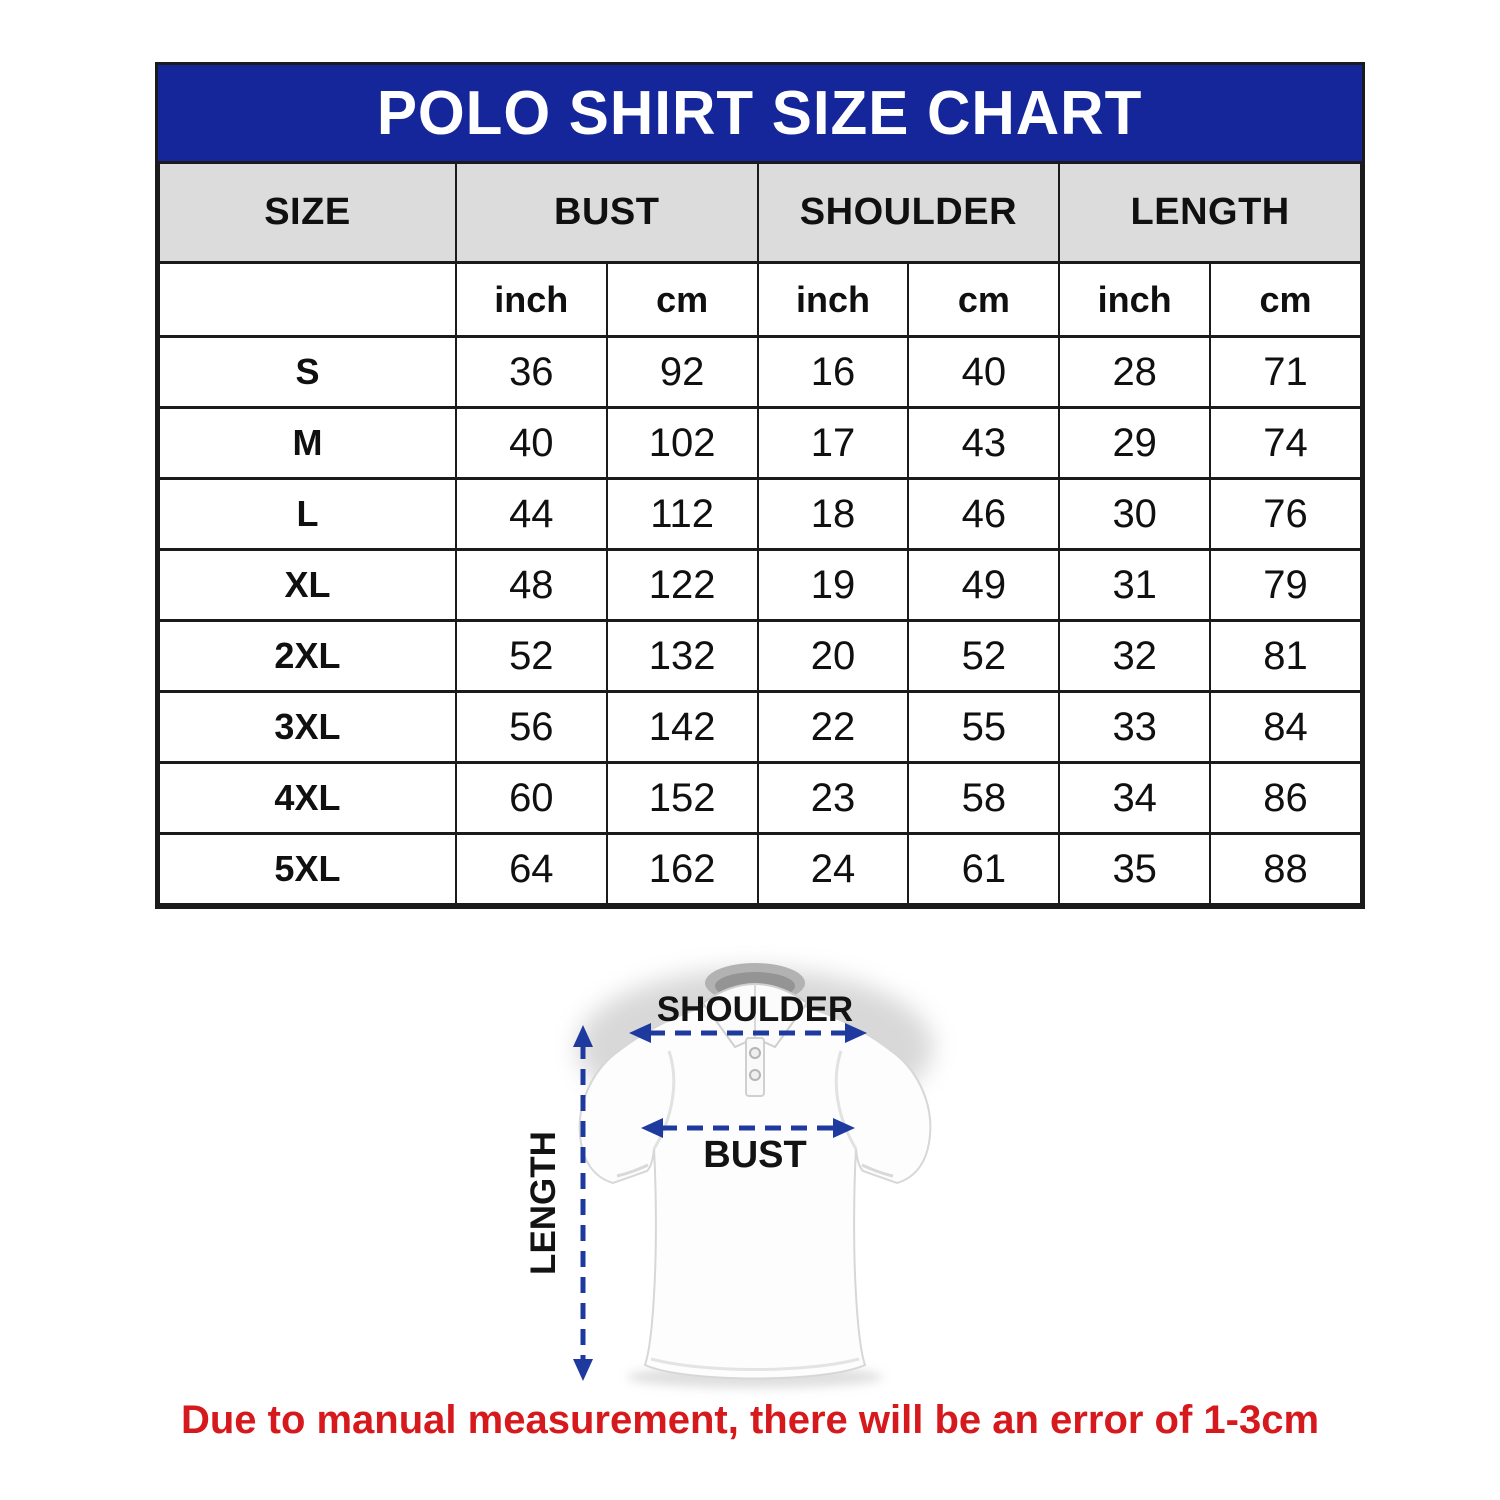 This screenshot has width=1500, height=1500. Describe the element at coordinates (833, 372) in the screenshot. I see `value-cell: 16` at that location.